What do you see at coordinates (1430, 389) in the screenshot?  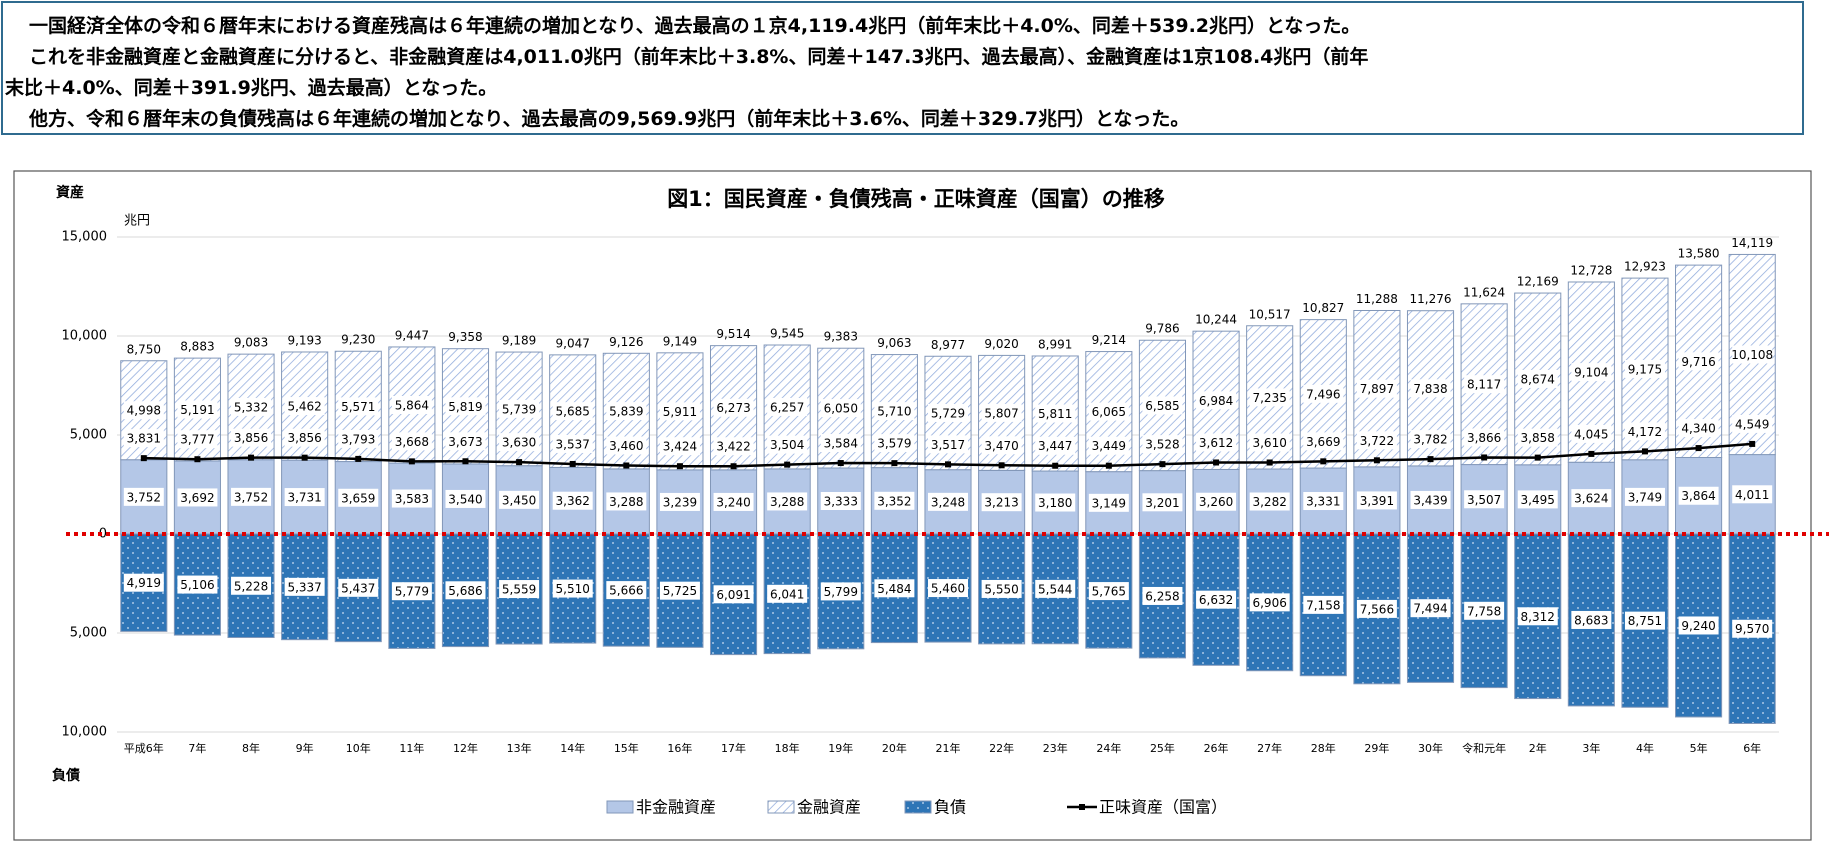 I see `data-label: 7,838` at bounding box center [1430, 389].